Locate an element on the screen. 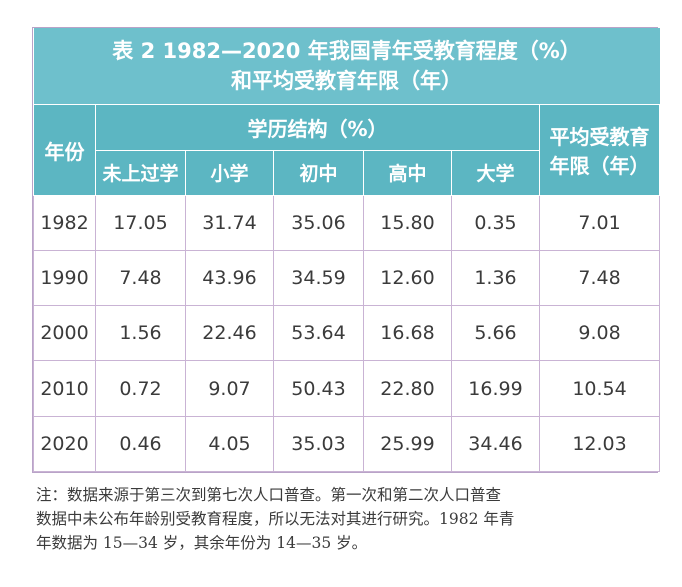 The image size is (682, 587). header-average-years: 平均受教育 年限（年） is located at coordinates (599, 150).